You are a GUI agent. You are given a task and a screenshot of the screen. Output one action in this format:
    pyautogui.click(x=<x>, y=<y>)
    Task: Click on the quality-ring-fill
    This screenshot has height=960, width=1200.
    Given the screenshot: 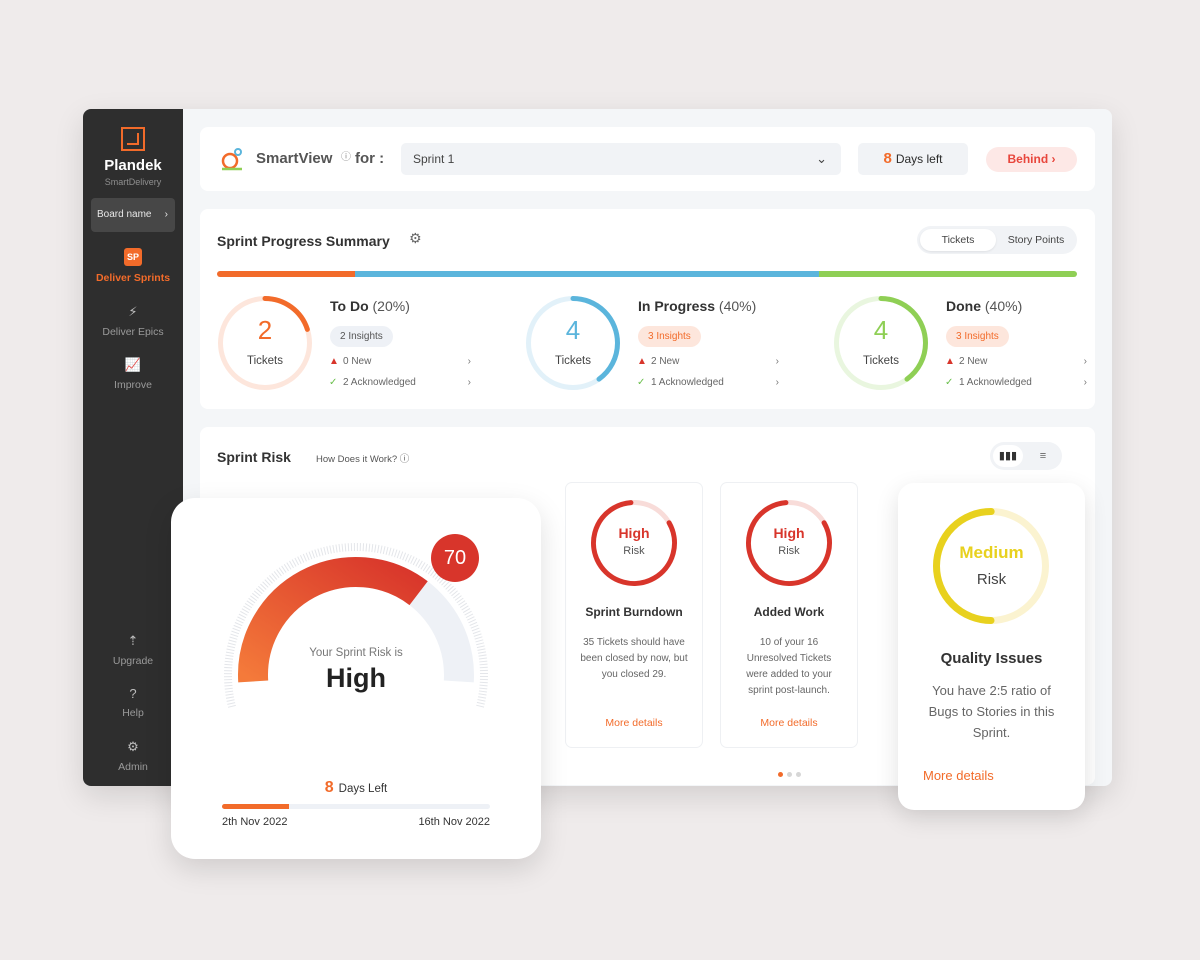 What is the action you would take?
    pyautogui.click(x=991, y=566)
    